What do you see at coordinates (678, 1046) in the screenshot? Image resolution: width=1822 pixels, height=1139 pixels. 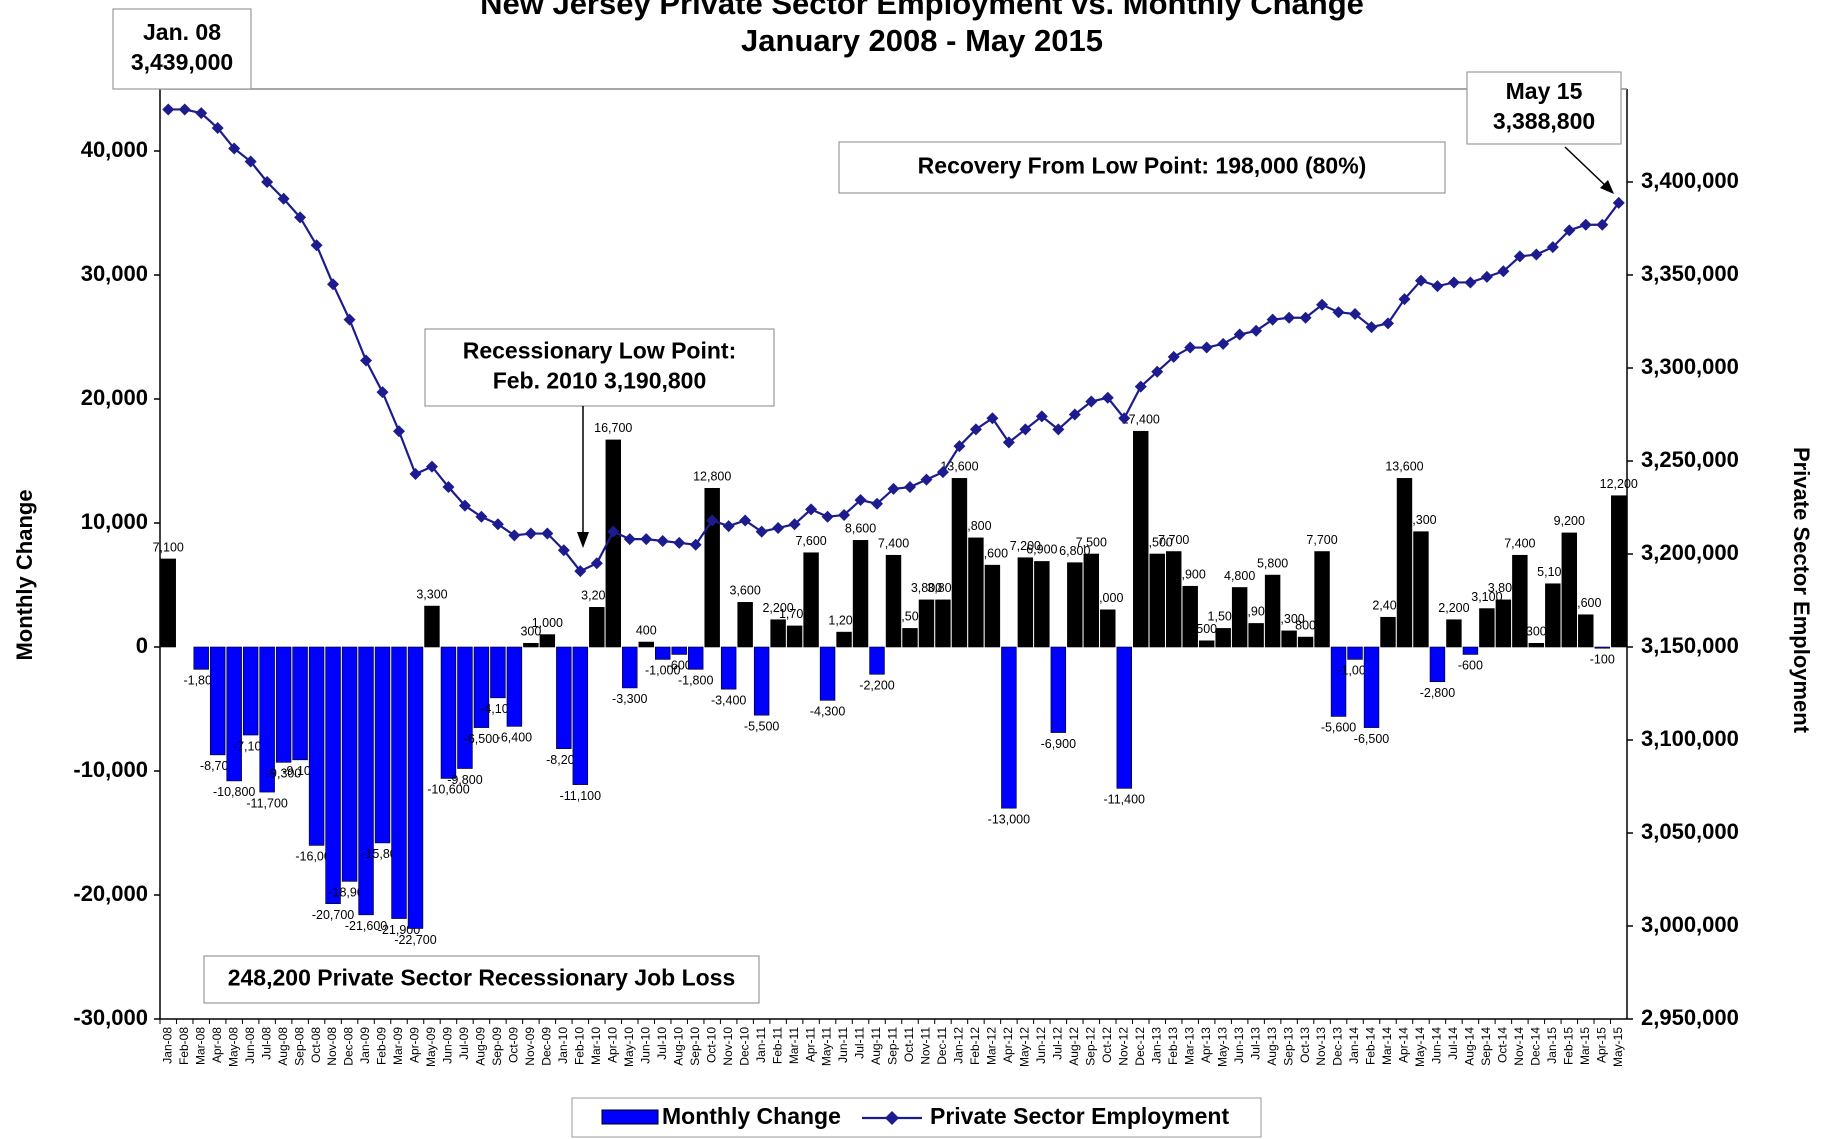 I see `x-tick-label: Aug-10` at bounding box center [678, 1046].